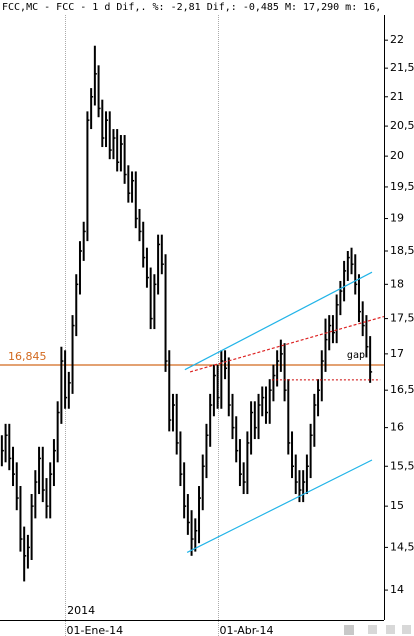 The image size is (414, 636). I want to click on y-tick-label: 17,5, so click(402, 318).